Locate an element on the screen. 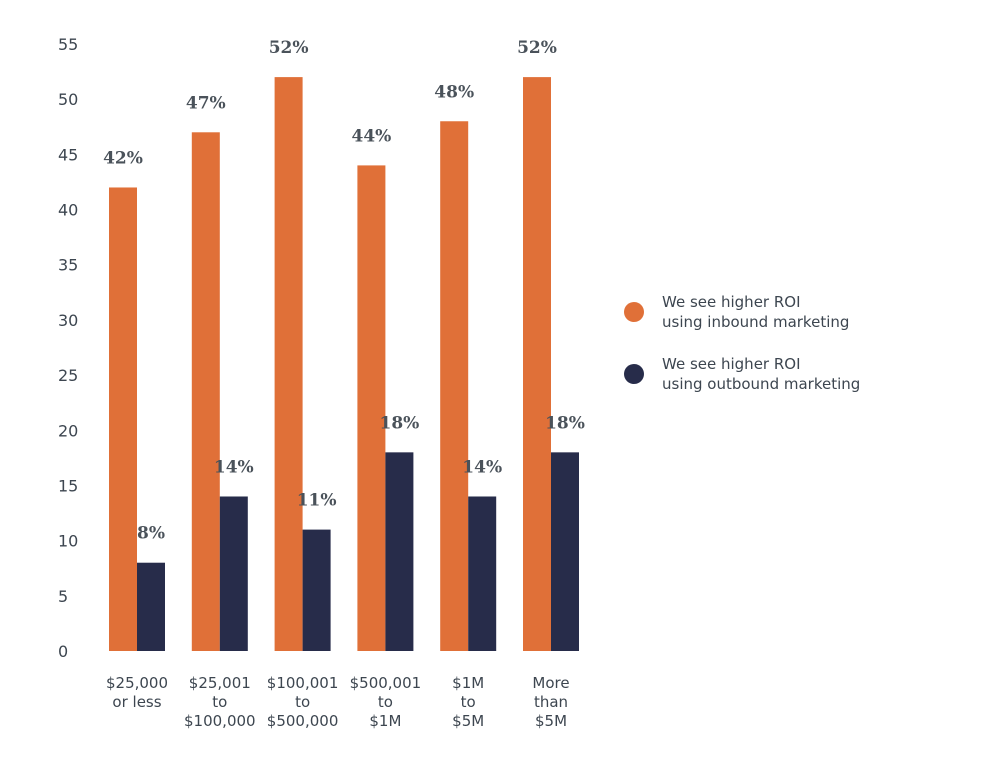  data-label-outbound-3: 18% is located at coordinates (399, 423).